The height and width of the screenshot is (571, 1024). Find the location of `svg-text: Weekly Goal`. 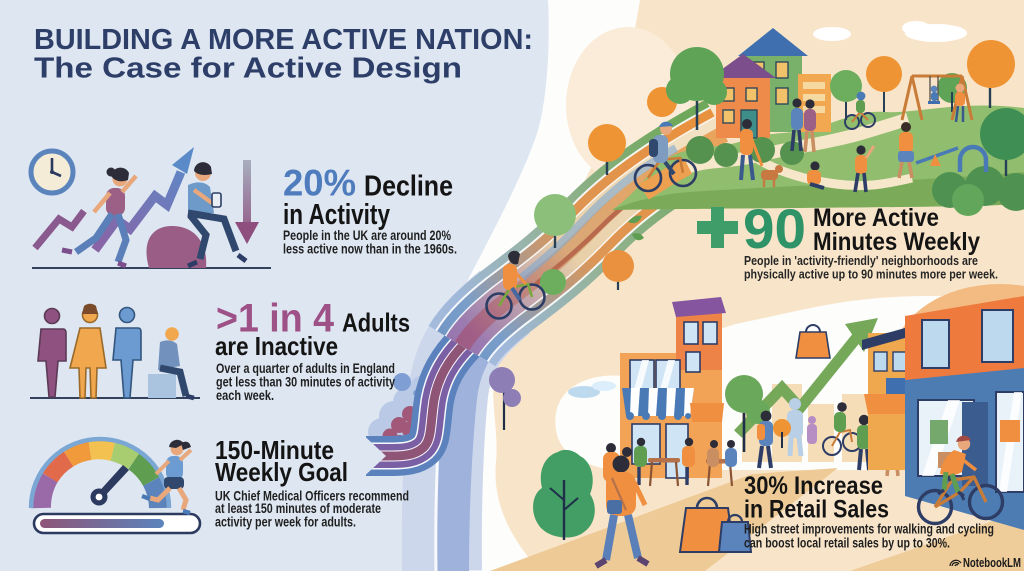

svg-text: Weekly Goal is located at coordinates (281, 472).